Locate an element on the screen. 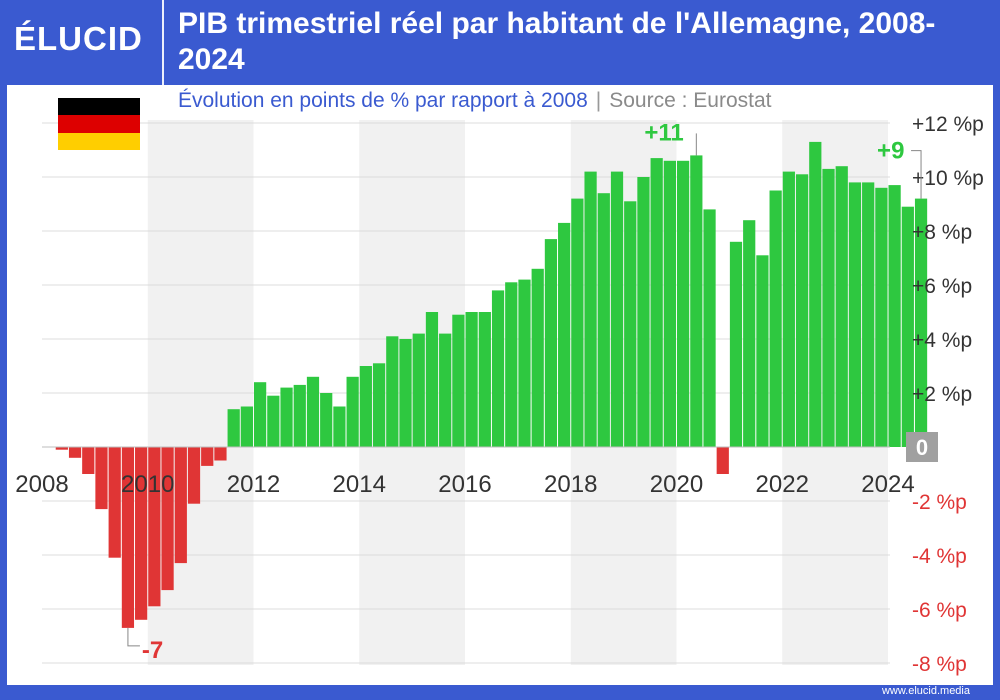 This screenshot has height=700, width=1000. brand-logo: ÉLUCID is located at coordinates (78, 38).